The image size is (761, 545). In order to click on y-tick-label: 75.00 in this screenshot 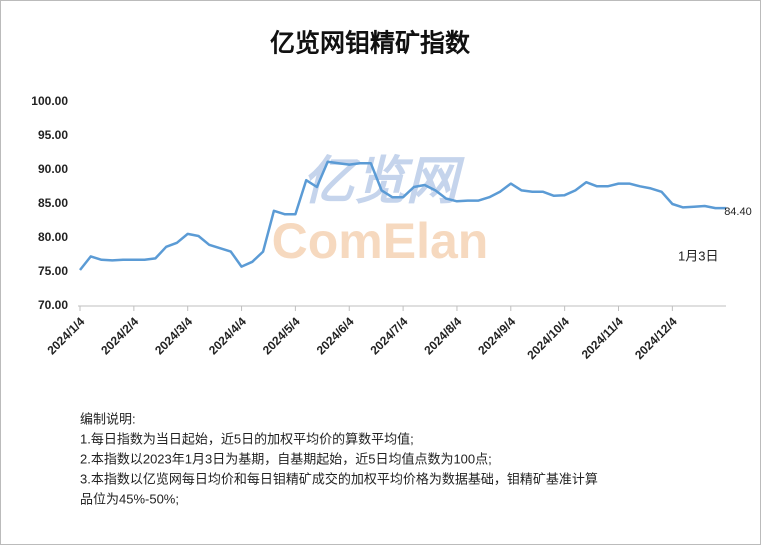, I will do `click(53, 271)`.